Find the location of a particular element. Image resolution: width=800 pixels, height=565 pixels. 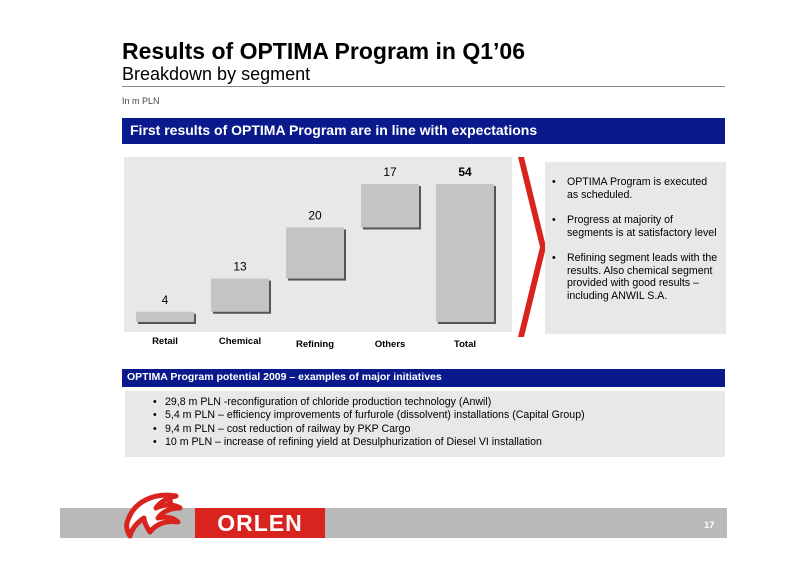

bar-others is located at coordinates (390, 206).